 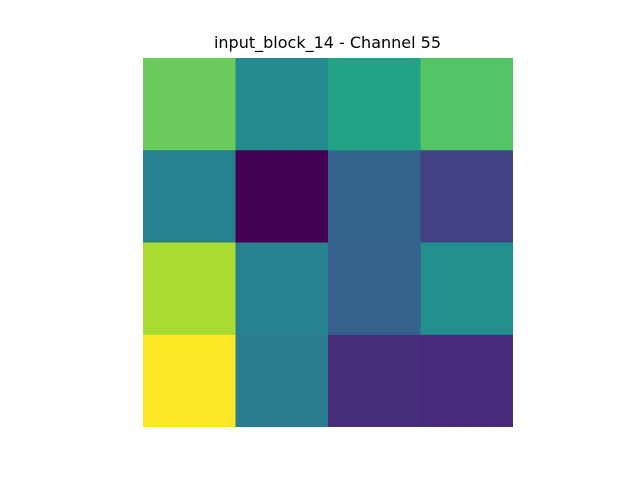 What do you see at coordinates (466, 196) in the screenshot?
I see `heatmap-cell-r1-c3` at bounding box center [466, 196].